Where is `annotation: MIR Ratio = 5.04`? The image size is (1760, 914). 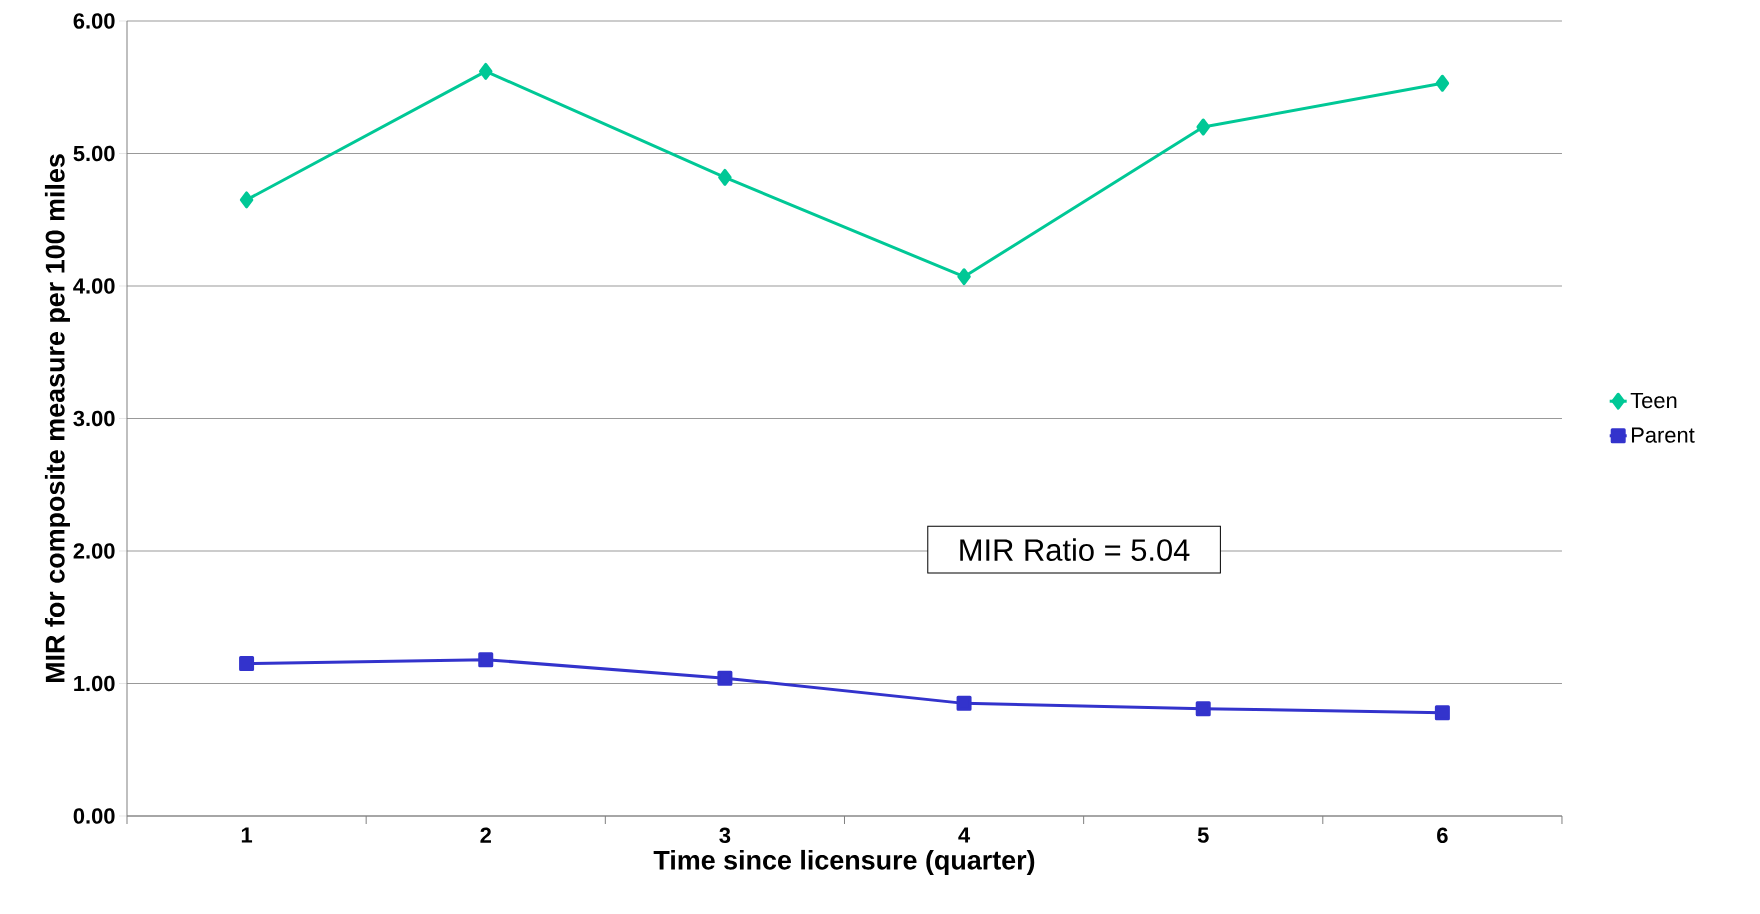 annotation: MIR Ratio = 5.04 is located at coordinates (1075, 549).